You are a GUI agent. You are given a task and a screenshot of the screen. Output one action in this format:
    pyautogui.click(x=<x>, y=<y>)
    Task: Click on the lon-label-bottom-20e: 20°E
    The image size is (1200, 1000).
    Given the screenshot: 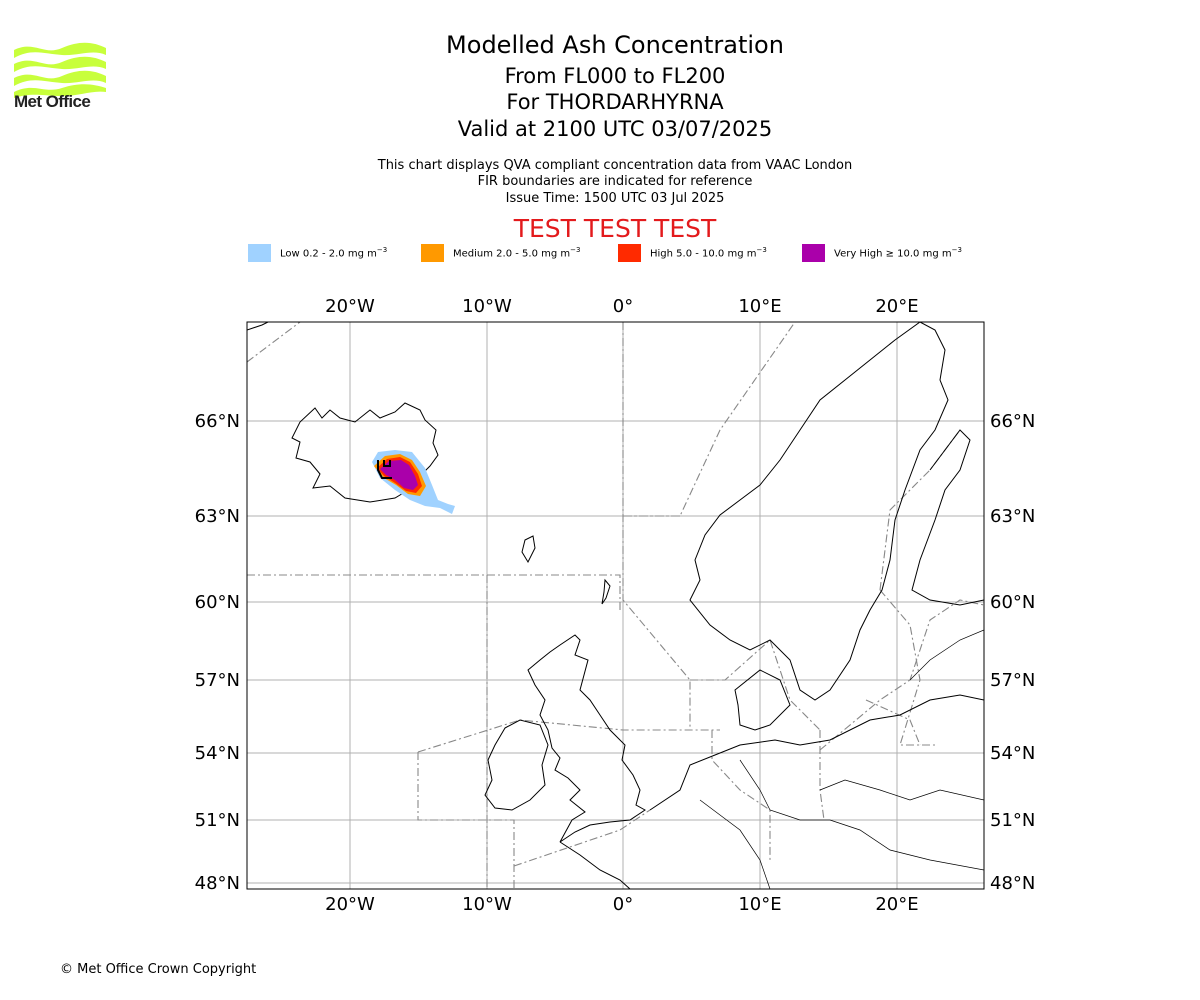 What is the action you would take?
    pyautogui.click(x=896, y=904)
    